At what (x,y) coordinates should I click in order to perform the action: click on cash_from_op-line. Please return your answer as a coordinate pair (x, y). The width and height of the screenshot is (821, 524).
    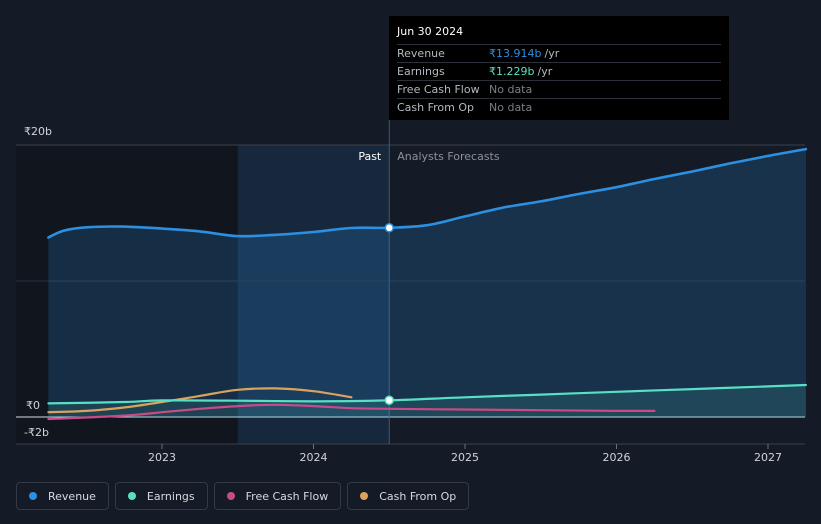
    Looking at the image, I should click on (200, 400).